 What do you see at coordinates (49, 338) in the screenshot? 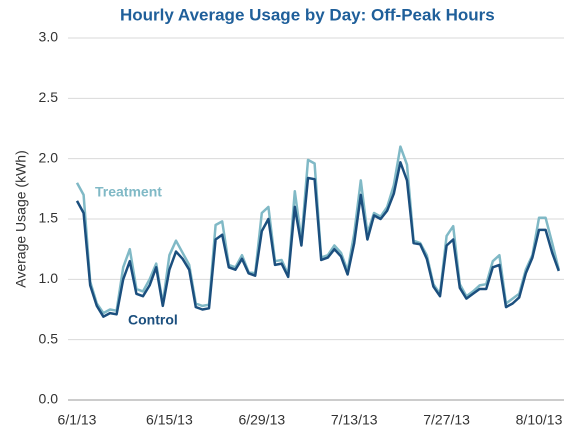
I see `y-tick-label: 0.5` at bounding box center [49, 338].